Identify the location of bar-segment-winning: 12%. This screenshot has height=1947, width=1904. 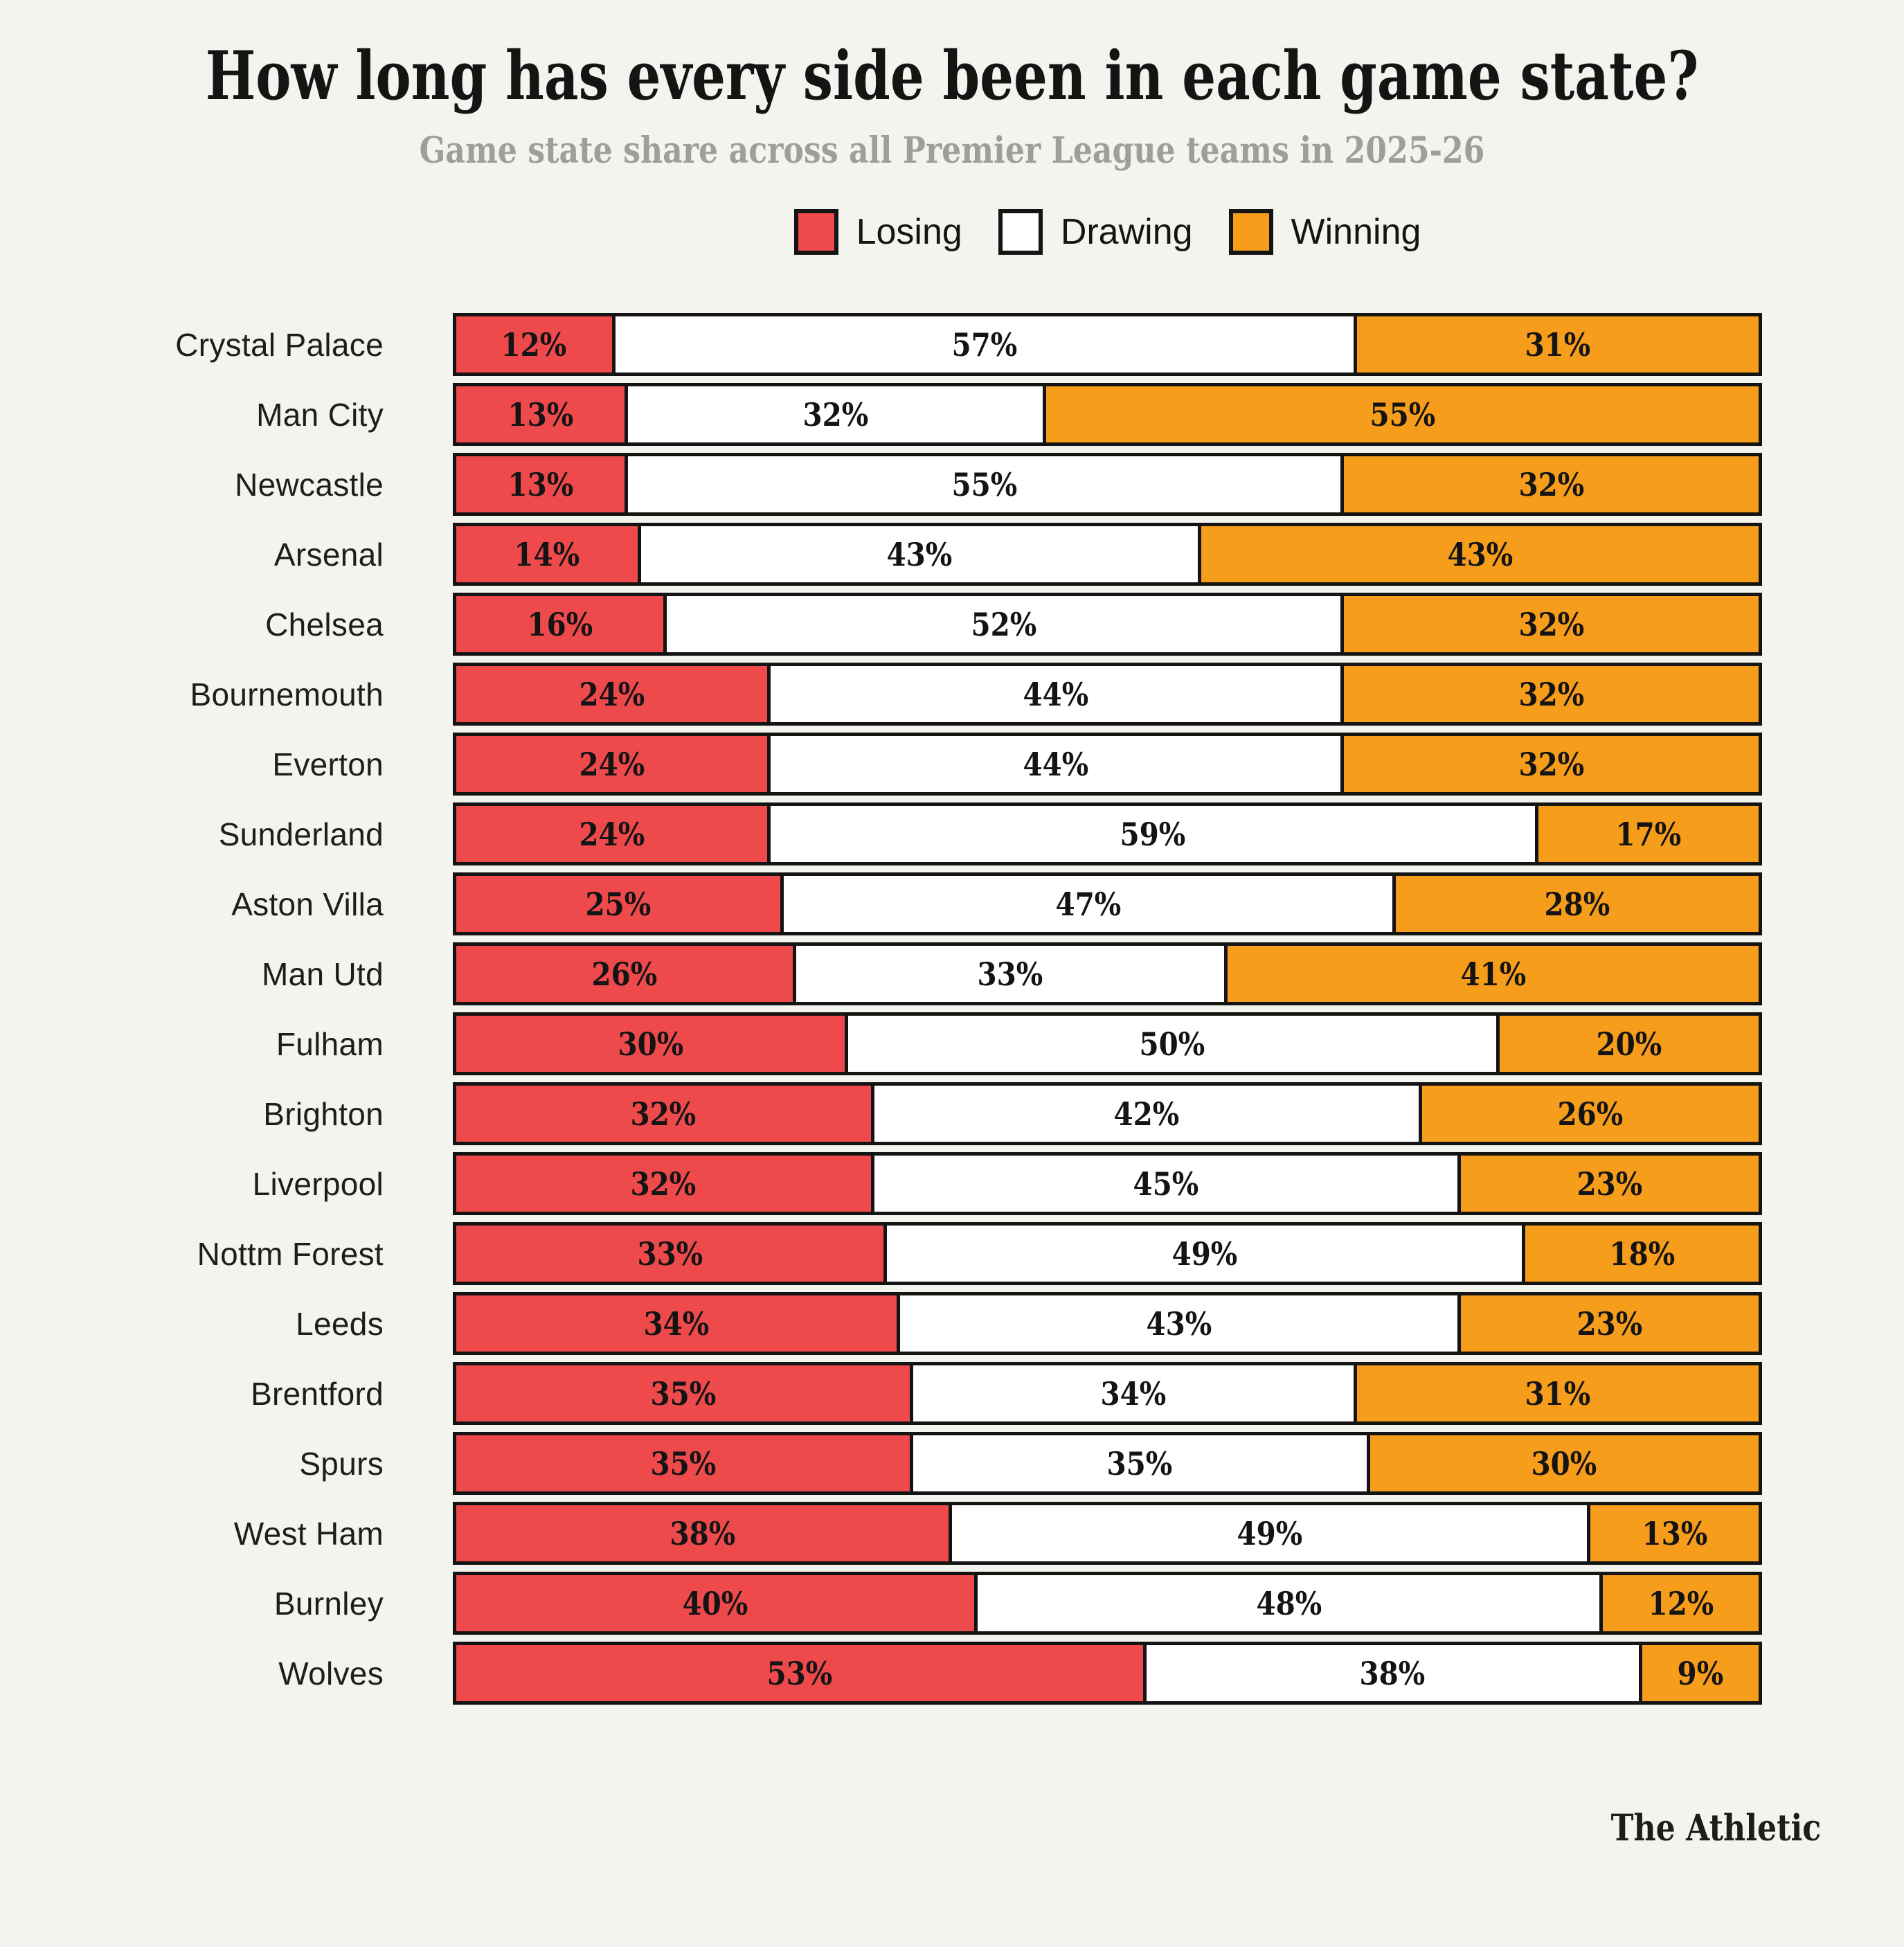
(1682, 1604).